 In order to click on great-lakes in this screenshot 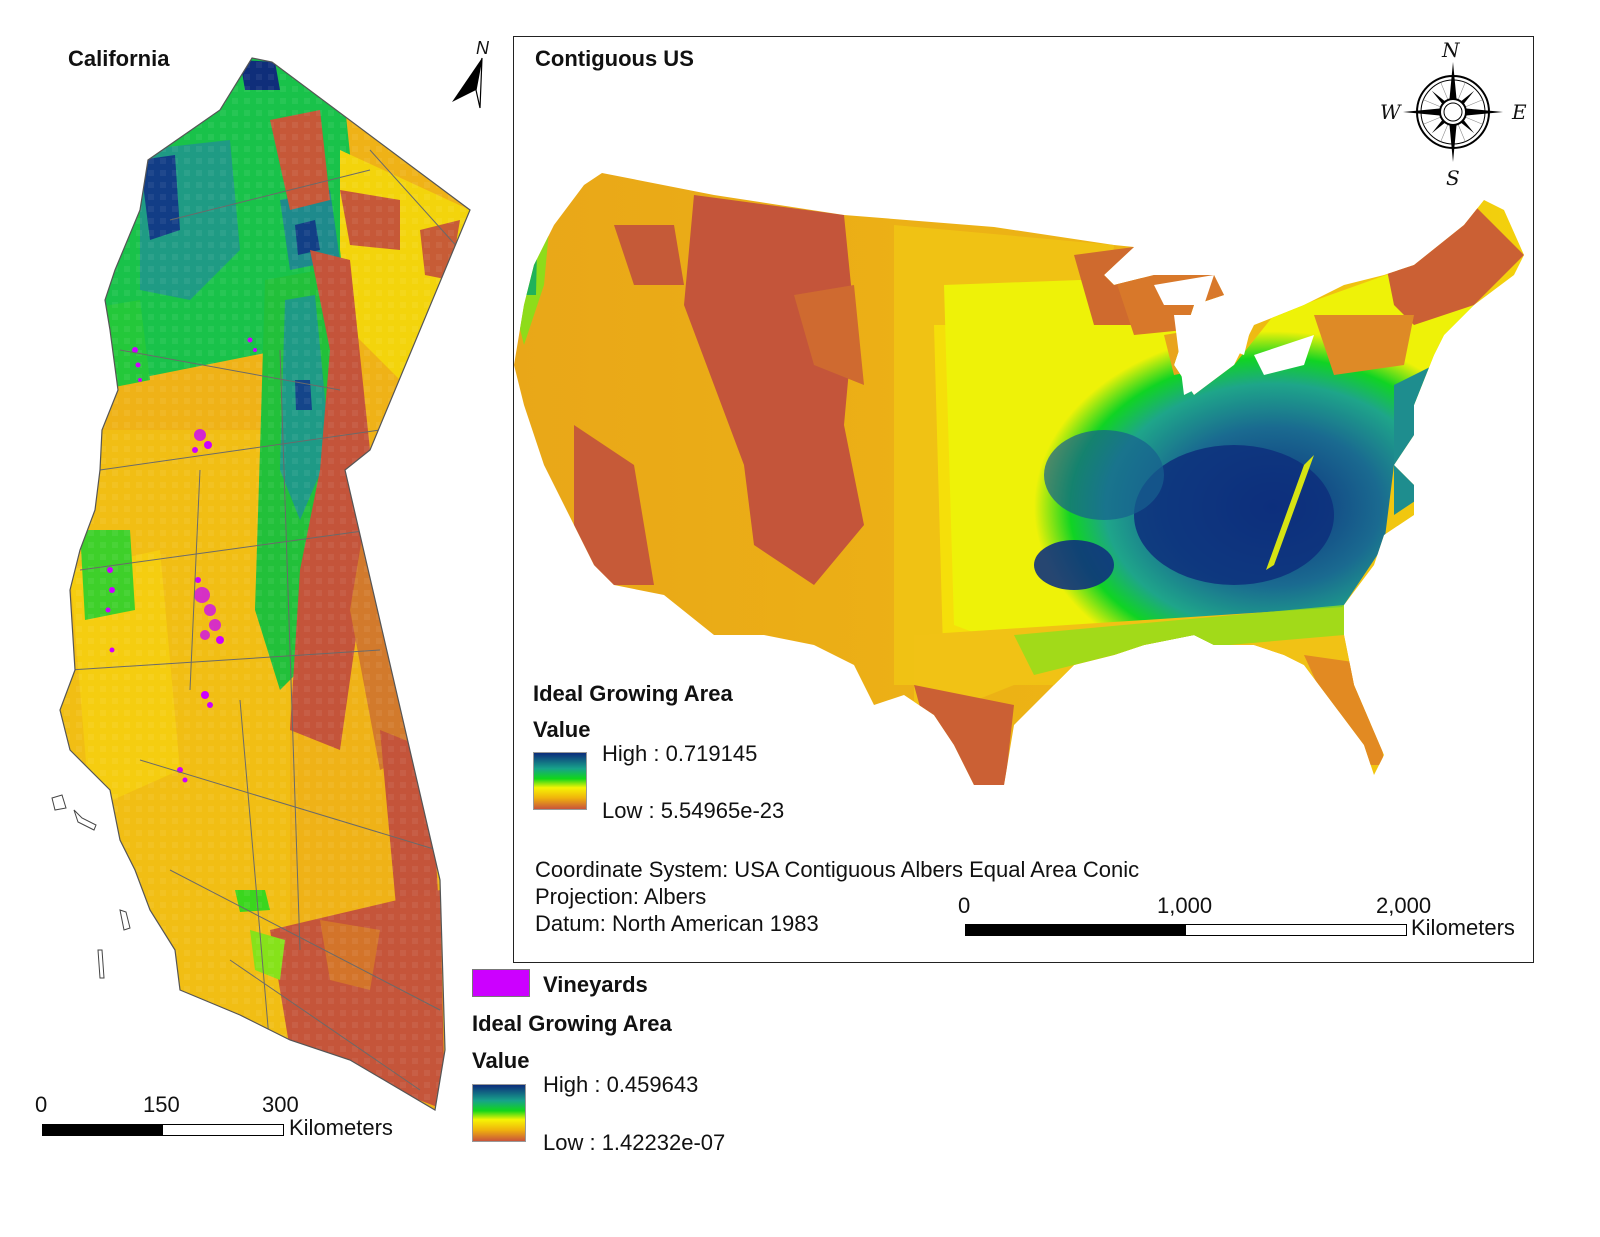, I will do `click(1234, 335)`.